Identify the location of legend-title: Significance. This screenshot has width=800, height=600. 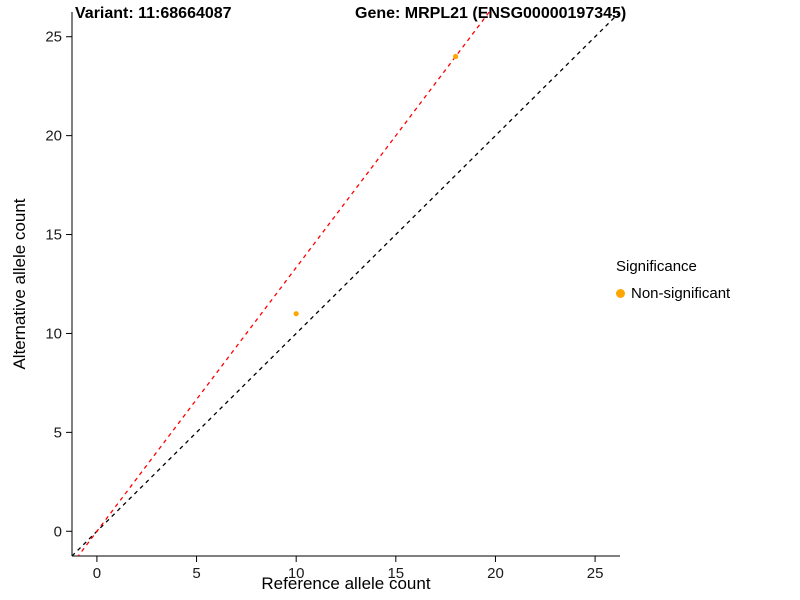
(656, 266).